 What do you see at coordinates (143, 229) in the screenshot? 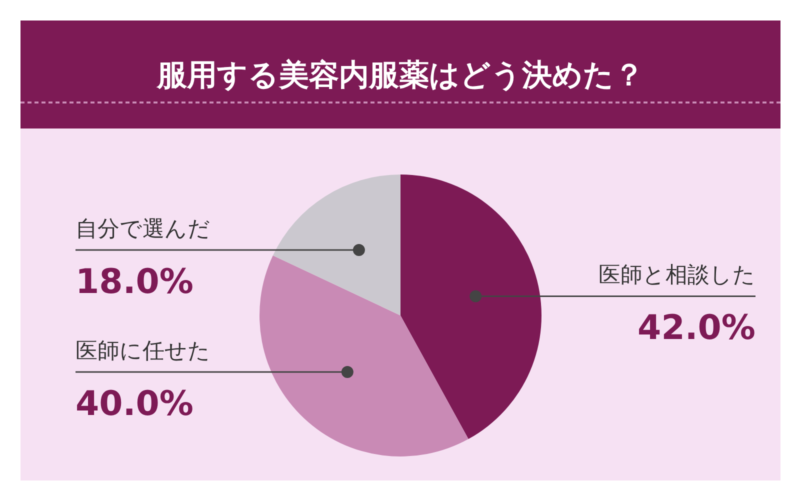
I see `slice-label: 自分で選んだ` at bounding box center [143, 229].